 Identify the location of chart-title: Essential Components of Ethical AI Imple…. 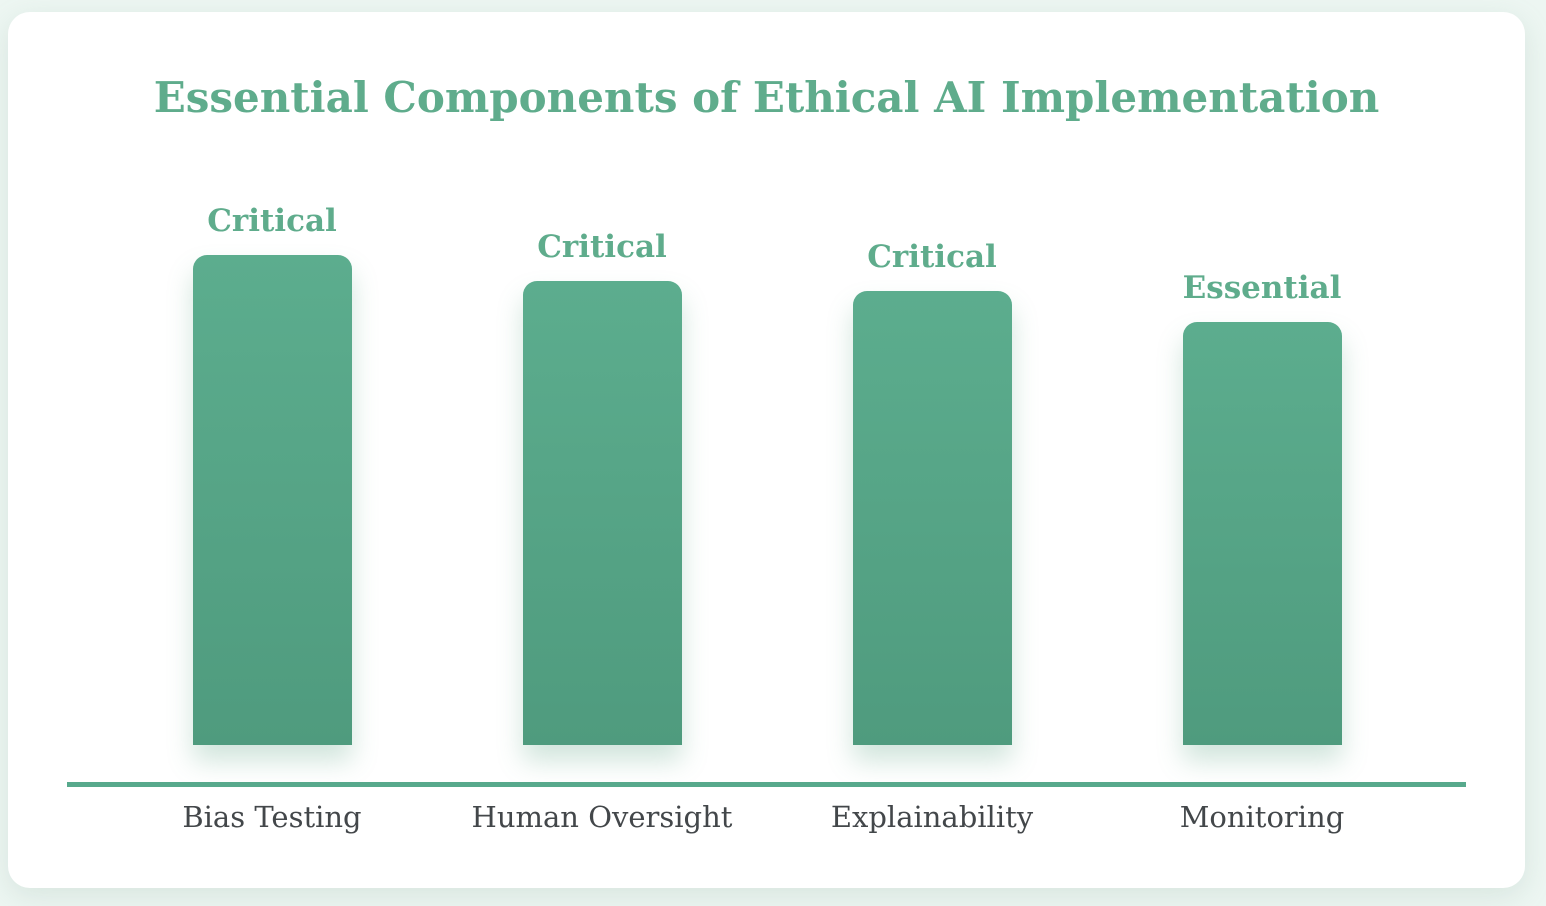
(766, 97).